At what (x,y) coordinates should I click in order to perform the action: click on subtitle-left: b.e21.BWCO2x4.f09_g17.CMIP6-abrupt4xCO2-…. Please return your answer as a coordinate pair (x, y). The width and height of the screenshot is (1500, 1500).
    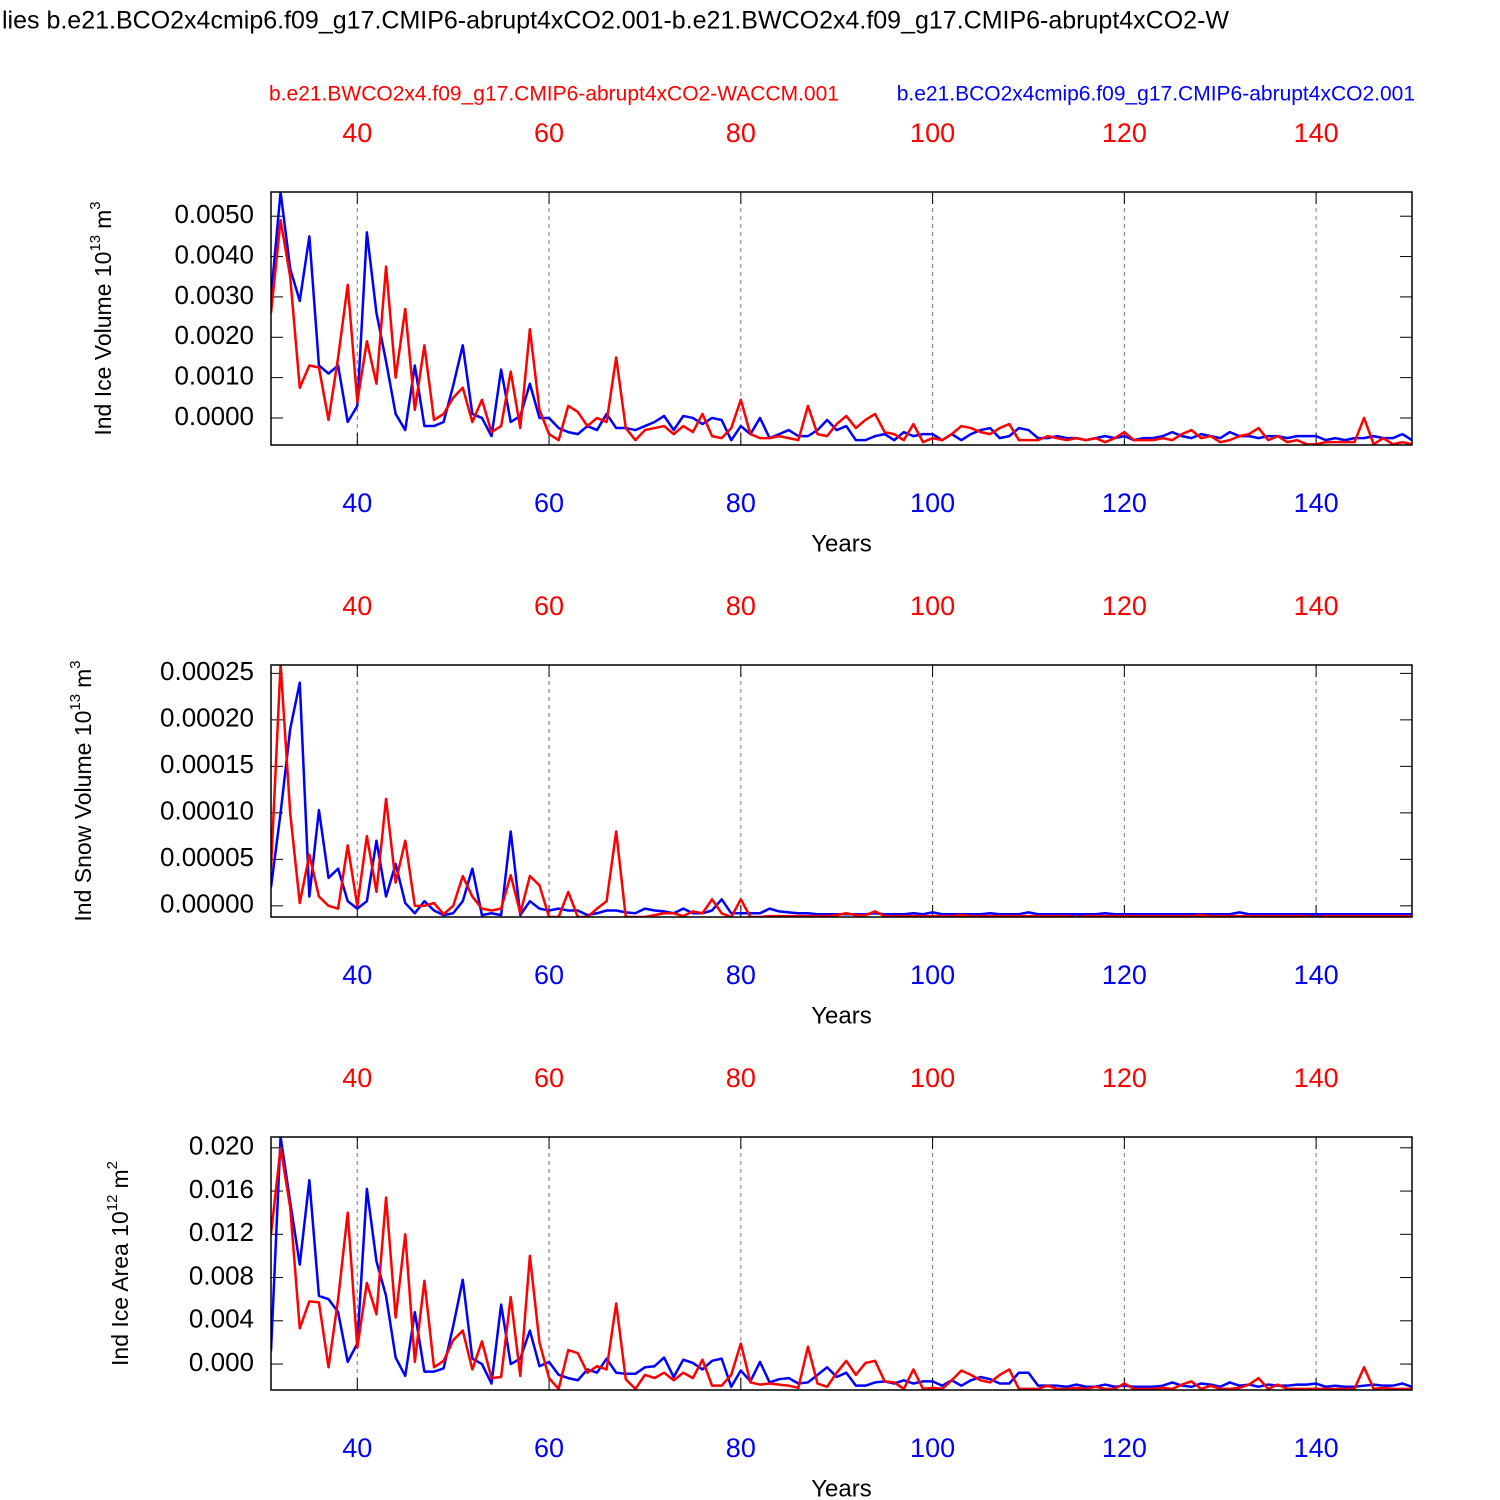
    Looking at the image, I should click on (554, 94).